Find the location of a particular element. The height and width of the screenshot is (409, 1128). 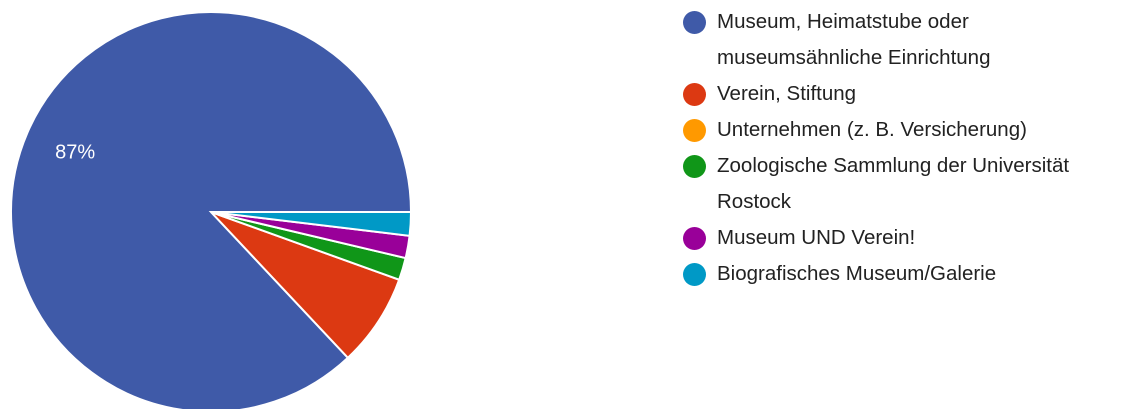

legend-item-4: Museum UND Verein! is located at coordinates (903, 238).